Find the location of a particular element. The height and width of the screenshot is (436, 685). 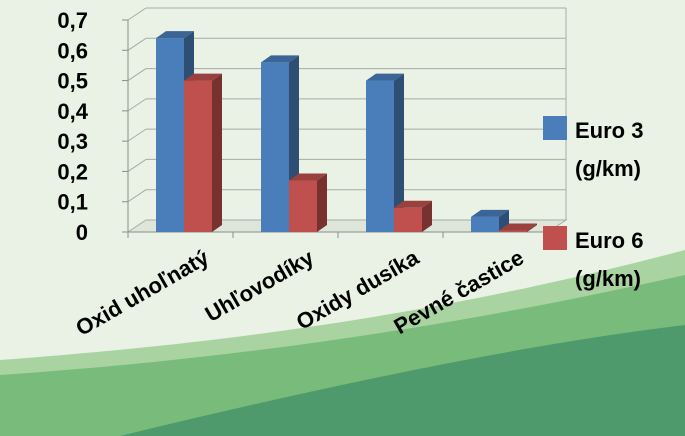

y-tick-label: 0,4 is located at coordinates (72, 111).